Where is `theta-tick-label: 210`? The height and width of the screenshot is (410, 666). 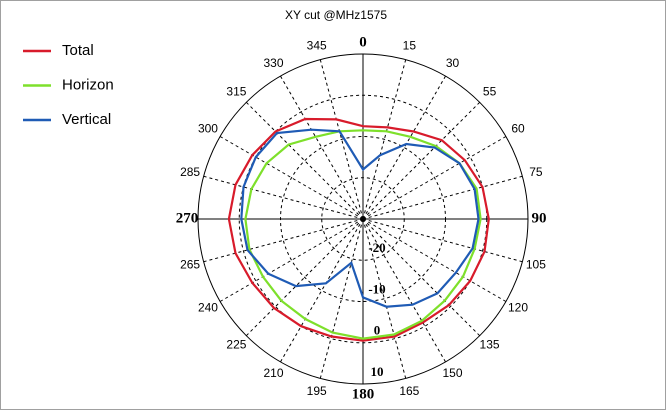 theta-tick-label: 210 is located at coordinates (273, 373).